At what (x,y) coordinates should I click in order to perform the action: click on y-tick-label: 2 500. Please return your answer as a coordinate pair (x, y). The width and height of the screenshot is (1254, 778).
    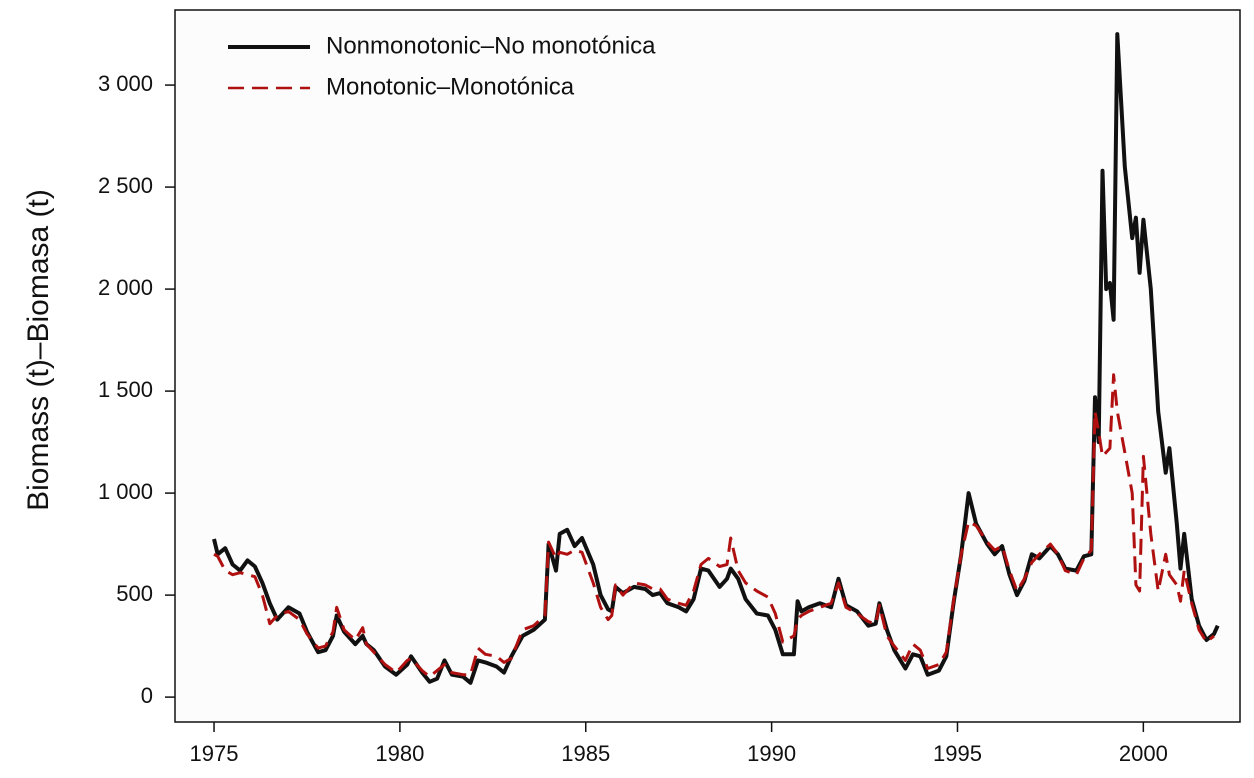
    Looking at the image, I should click on (125, 185).